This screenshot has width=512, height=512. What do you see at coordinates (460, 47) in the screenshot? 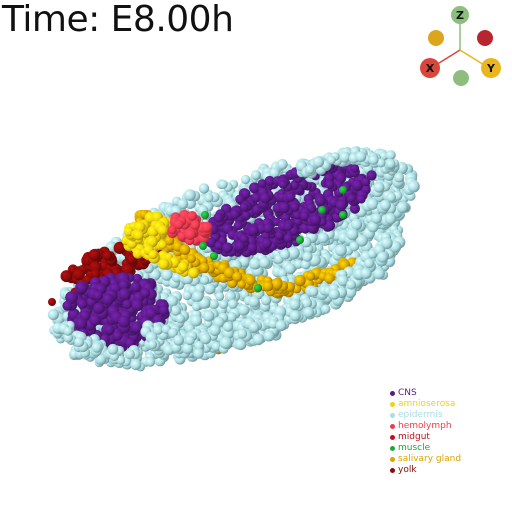
I see `orientation-axes-widget: Z X Y` at bounding box center [460, 47].